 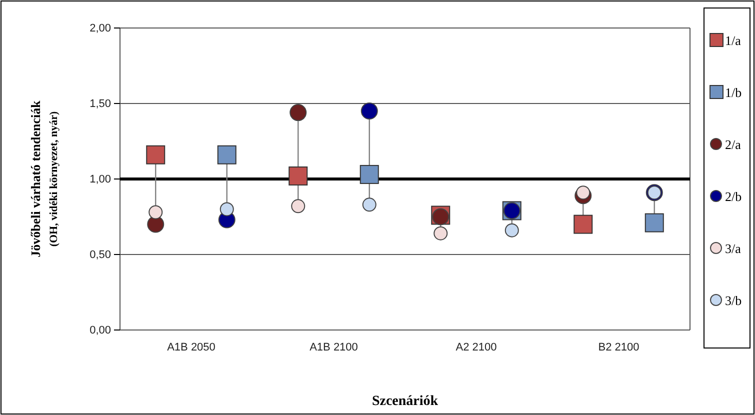 I want to click on y-tick-label: 2,00, so click(x=100, y=28).